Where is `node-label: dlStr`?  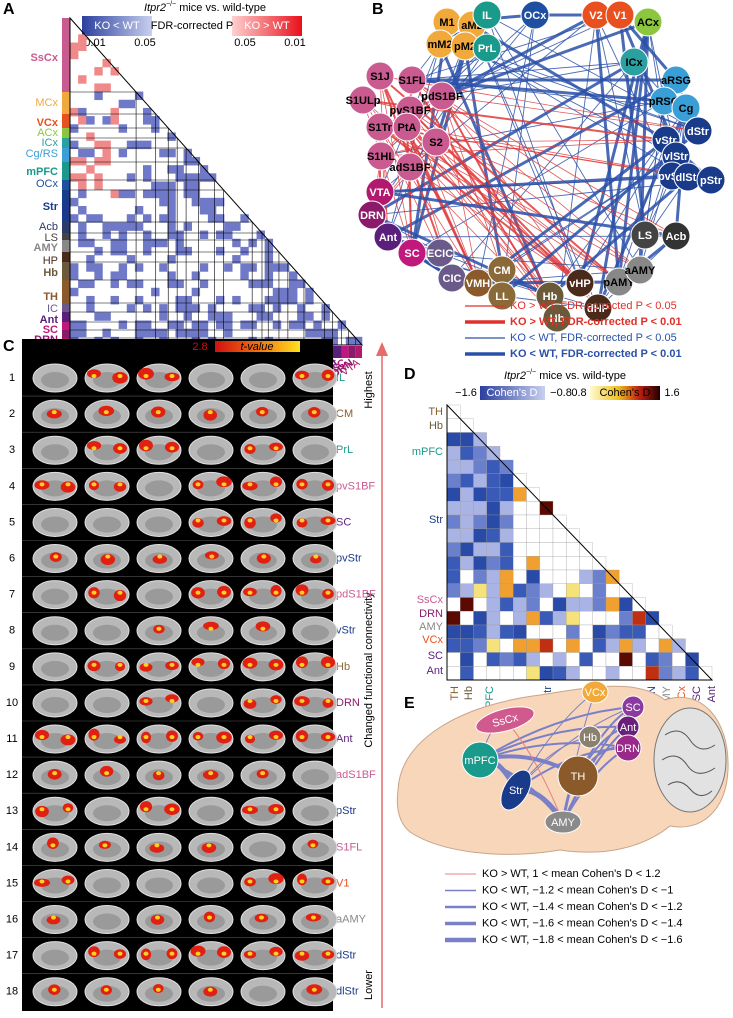 node-label: dlStr is located at coordinates (688, 178).